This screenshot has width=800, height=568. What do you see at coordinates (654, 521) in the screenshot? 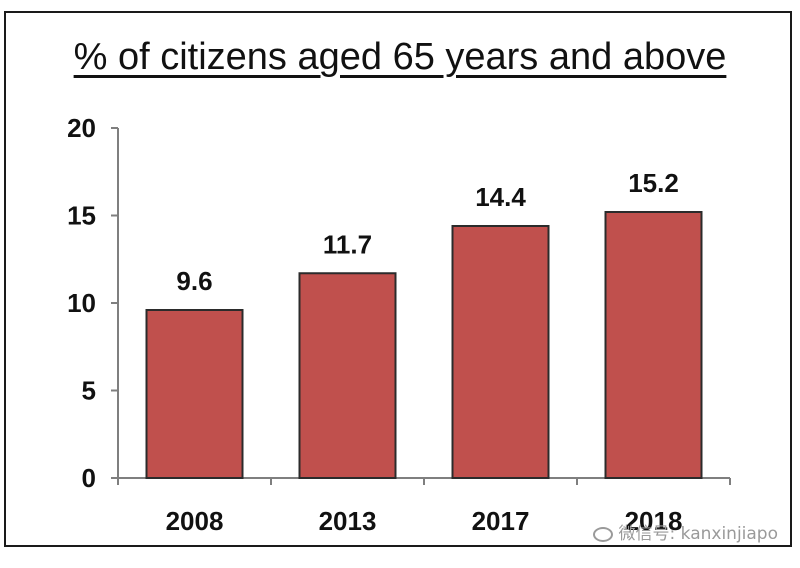
I see `x-tick-label: 2018` at bounding box center [654, 521].